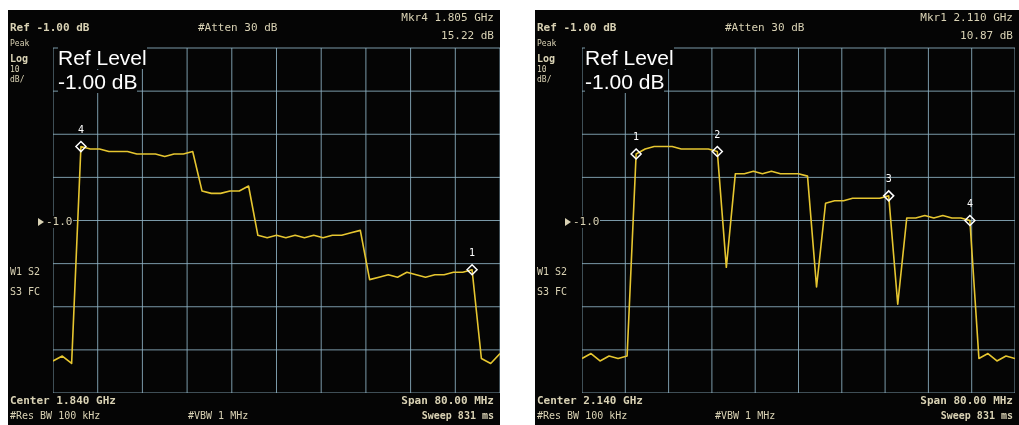  I want to click on annotation: 3, so click(888, 178).